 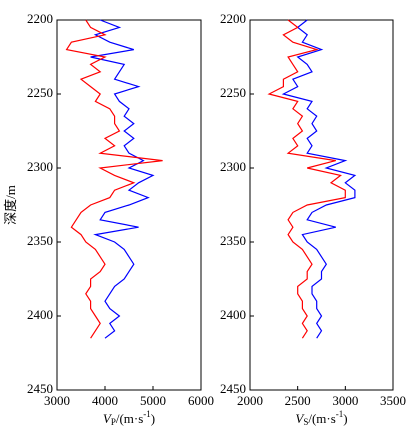 I want to click on x-axis-label: VS/(m·s-1), so click(x=321, y=418).